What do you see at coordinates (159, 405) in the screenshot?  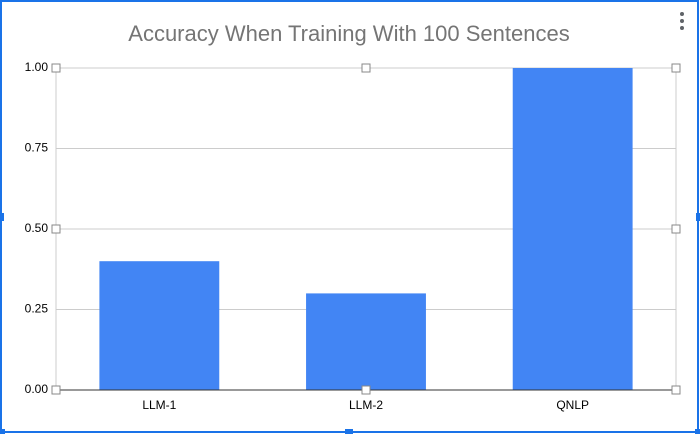 I see `x-tick-label: LLM-1` at bounding box center [159, 405].